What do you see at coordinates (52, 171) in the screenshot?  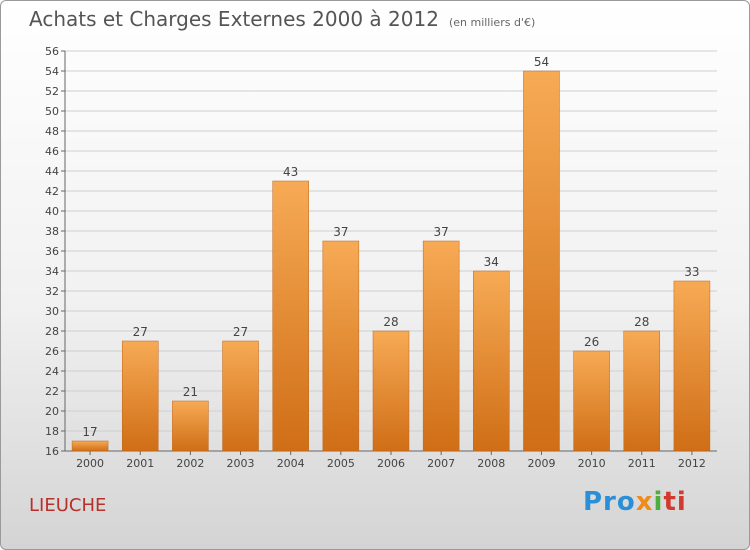 I see `y-tick-label: 44` at bounding box center [52, 171].